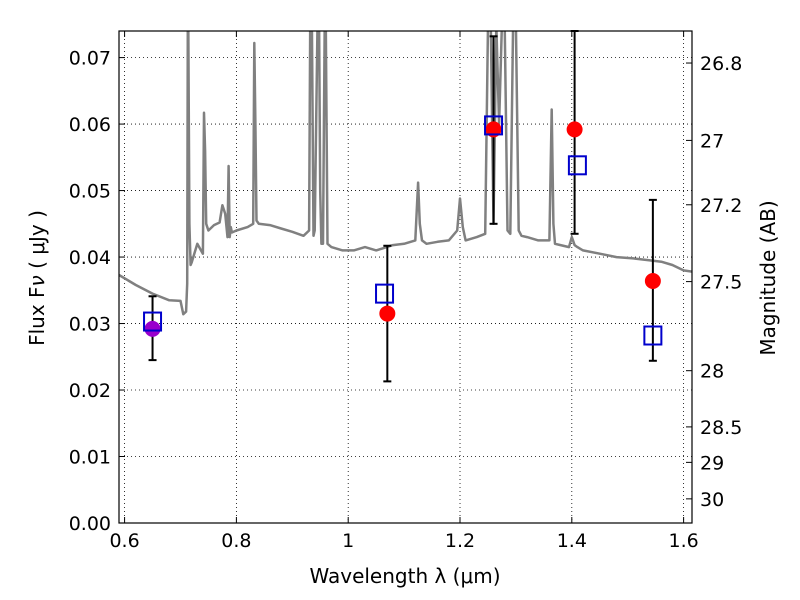  Describe the element at coordinates (348, 541) in the screenshot. I see `x-tick-label: 1` at that location.